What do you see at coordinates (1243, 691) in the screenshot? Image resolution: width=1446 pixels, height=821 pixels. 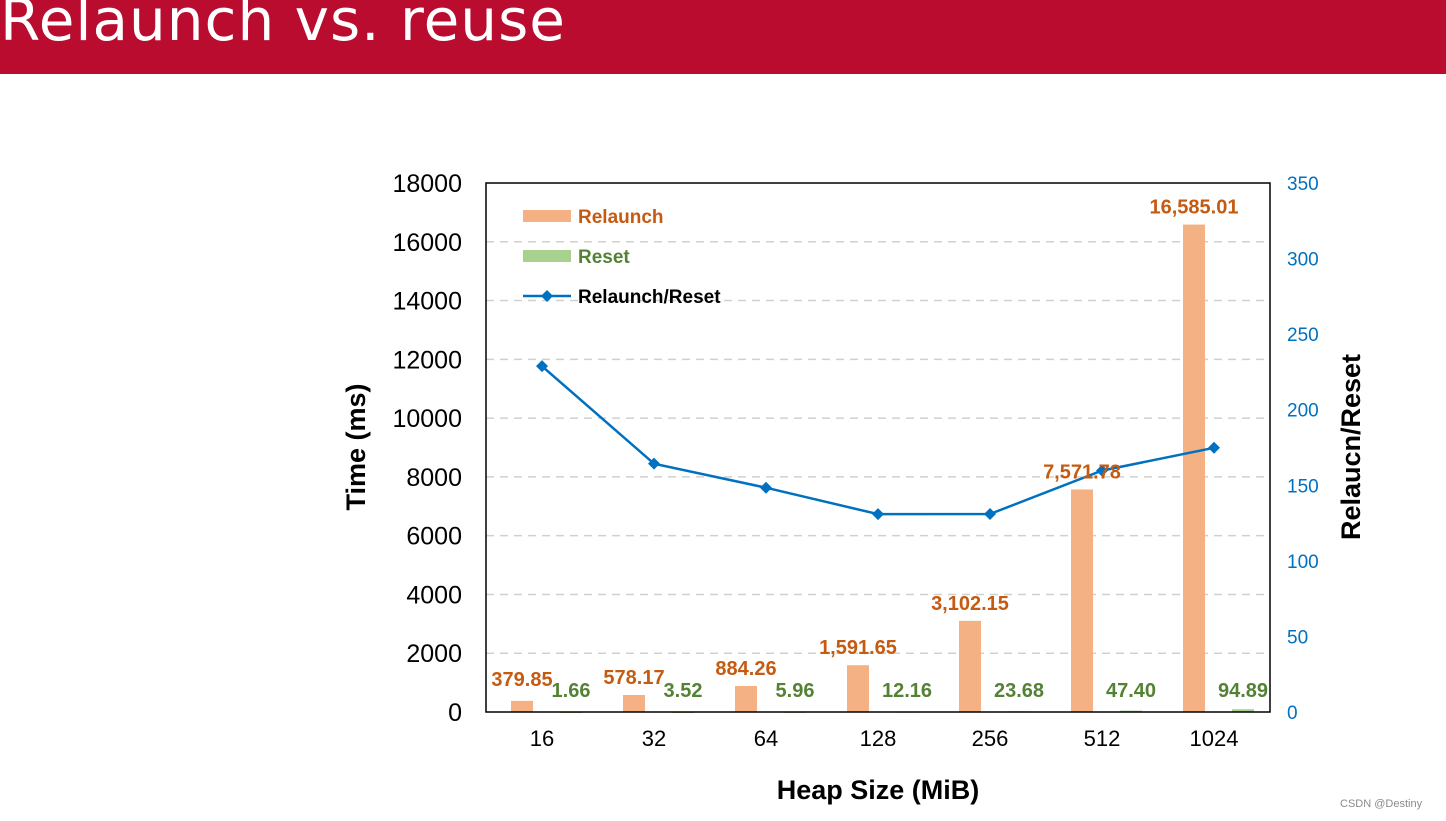 I see `data-label-reset: 94.89` at bounding box center [1243, 691].